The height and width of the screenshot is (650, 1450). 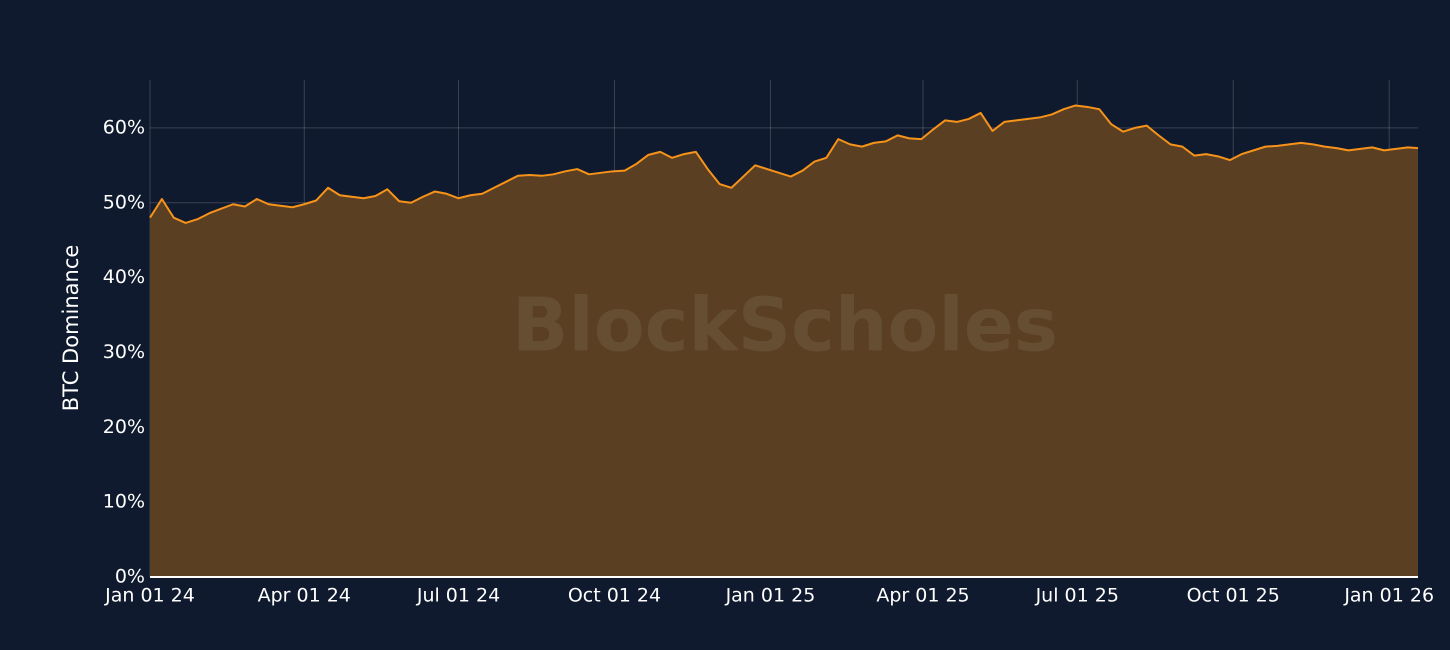 What do you see at coordinates (1388, 596) in the screenshot?
I see `x-tick-label: Jan 01 26` at bounding box center [1388, 596].